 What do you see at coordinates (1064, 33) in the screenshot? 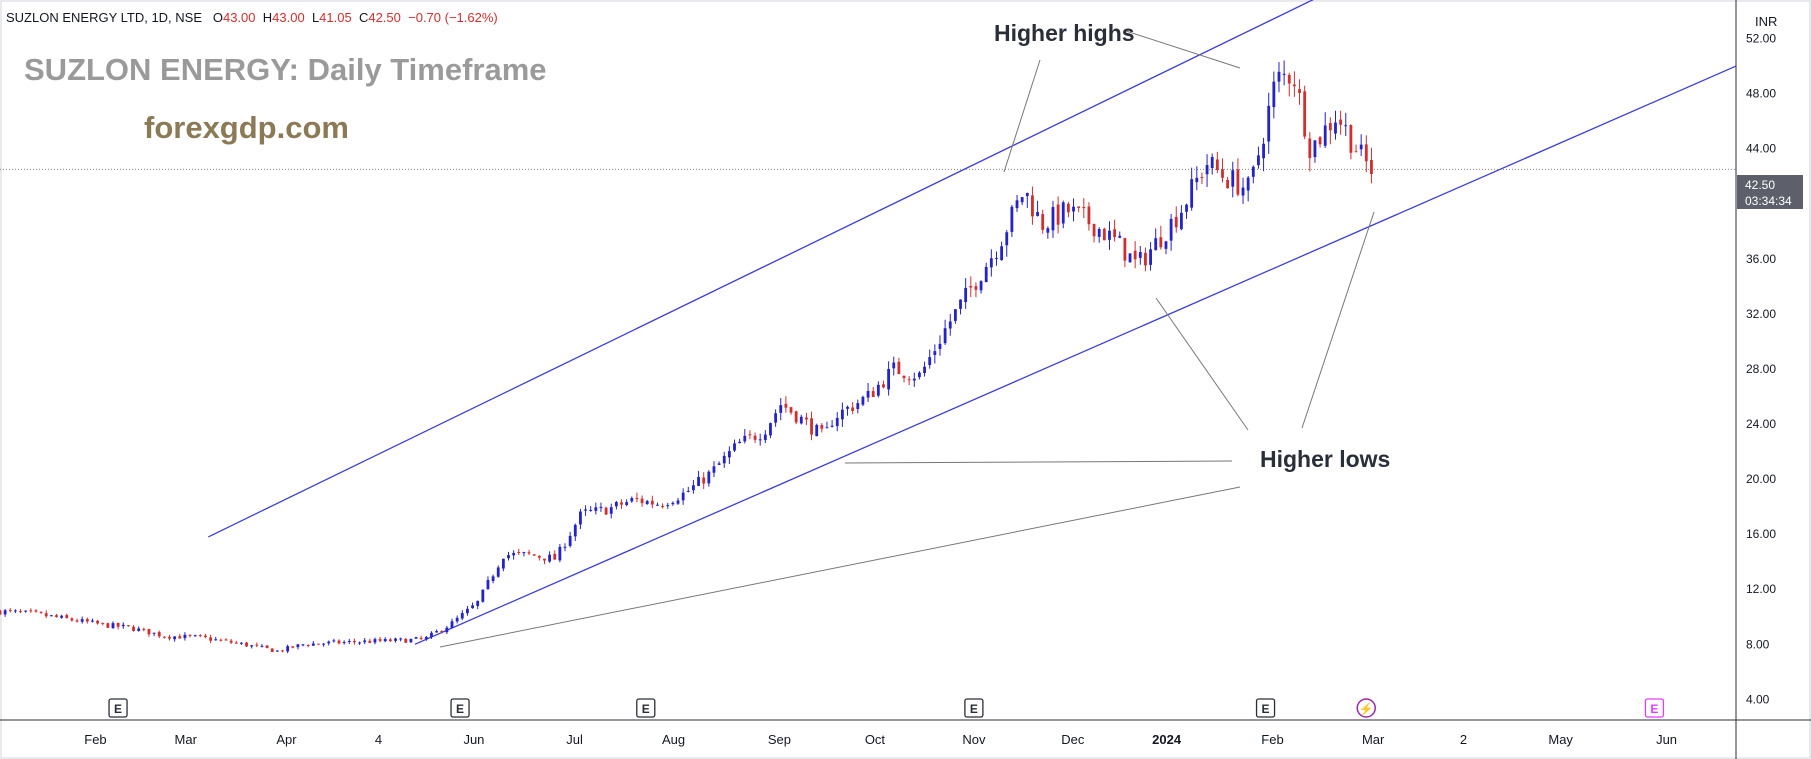
I see `higher-highs-annotation: Higher highs` at bounding box center [1064, 33].